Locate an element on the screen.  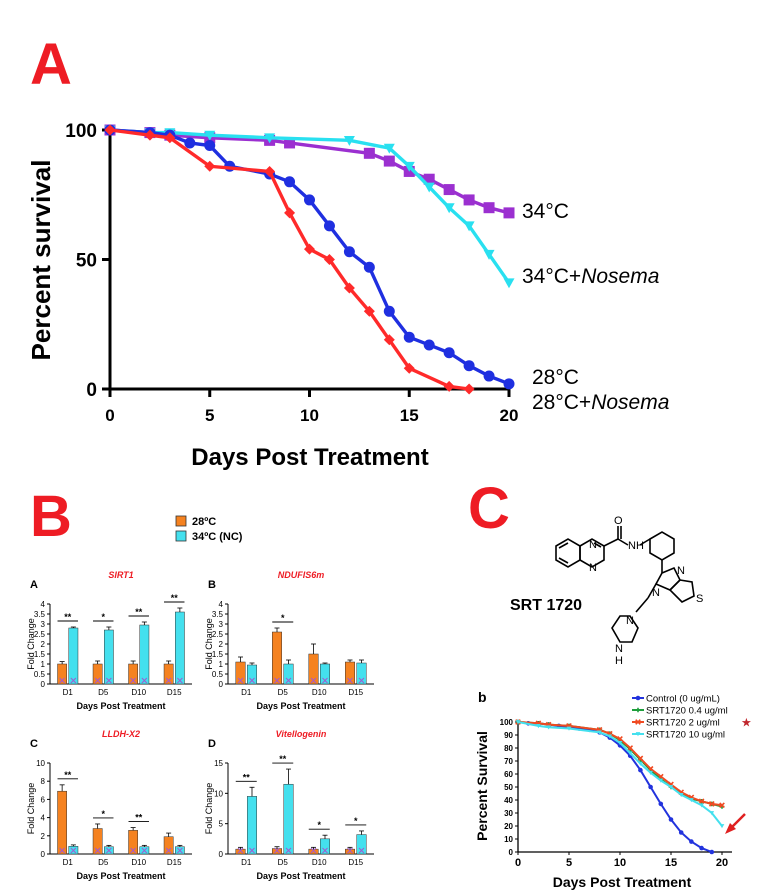
subplot-title: NDUFIS6m is located at coordinates (301, 575).